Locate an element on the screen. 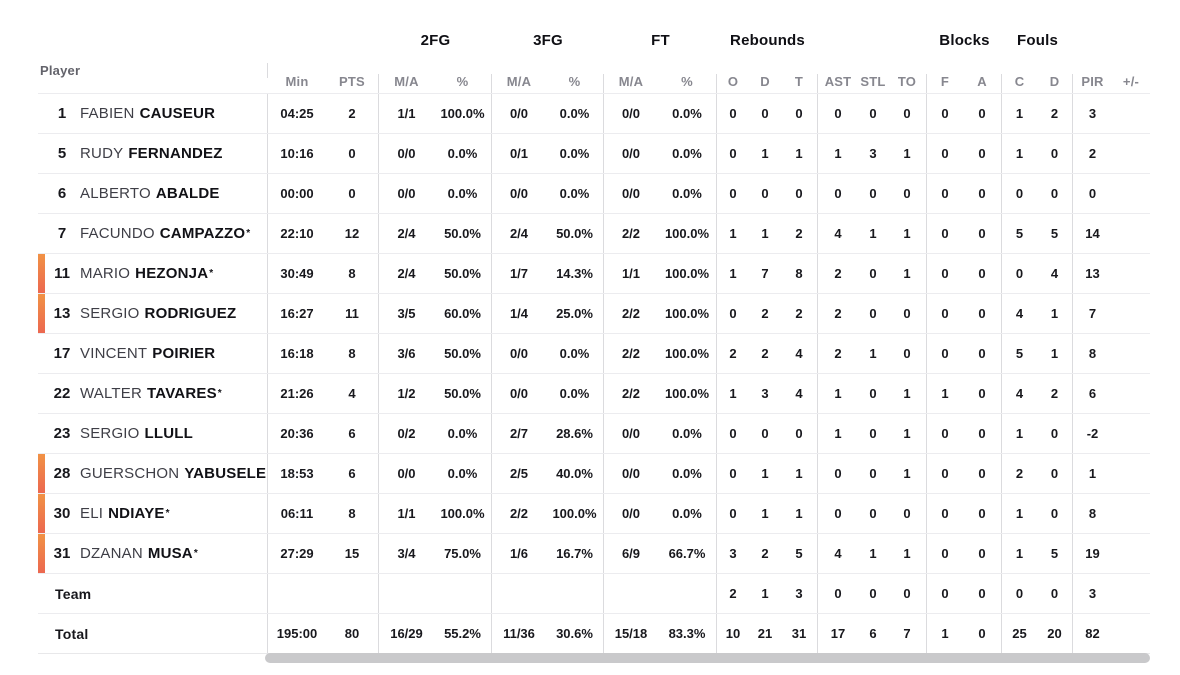 Image resolution: width=1180 pixels, height=675 pixels. player-cell: Team is located at coordinates (153, 593).